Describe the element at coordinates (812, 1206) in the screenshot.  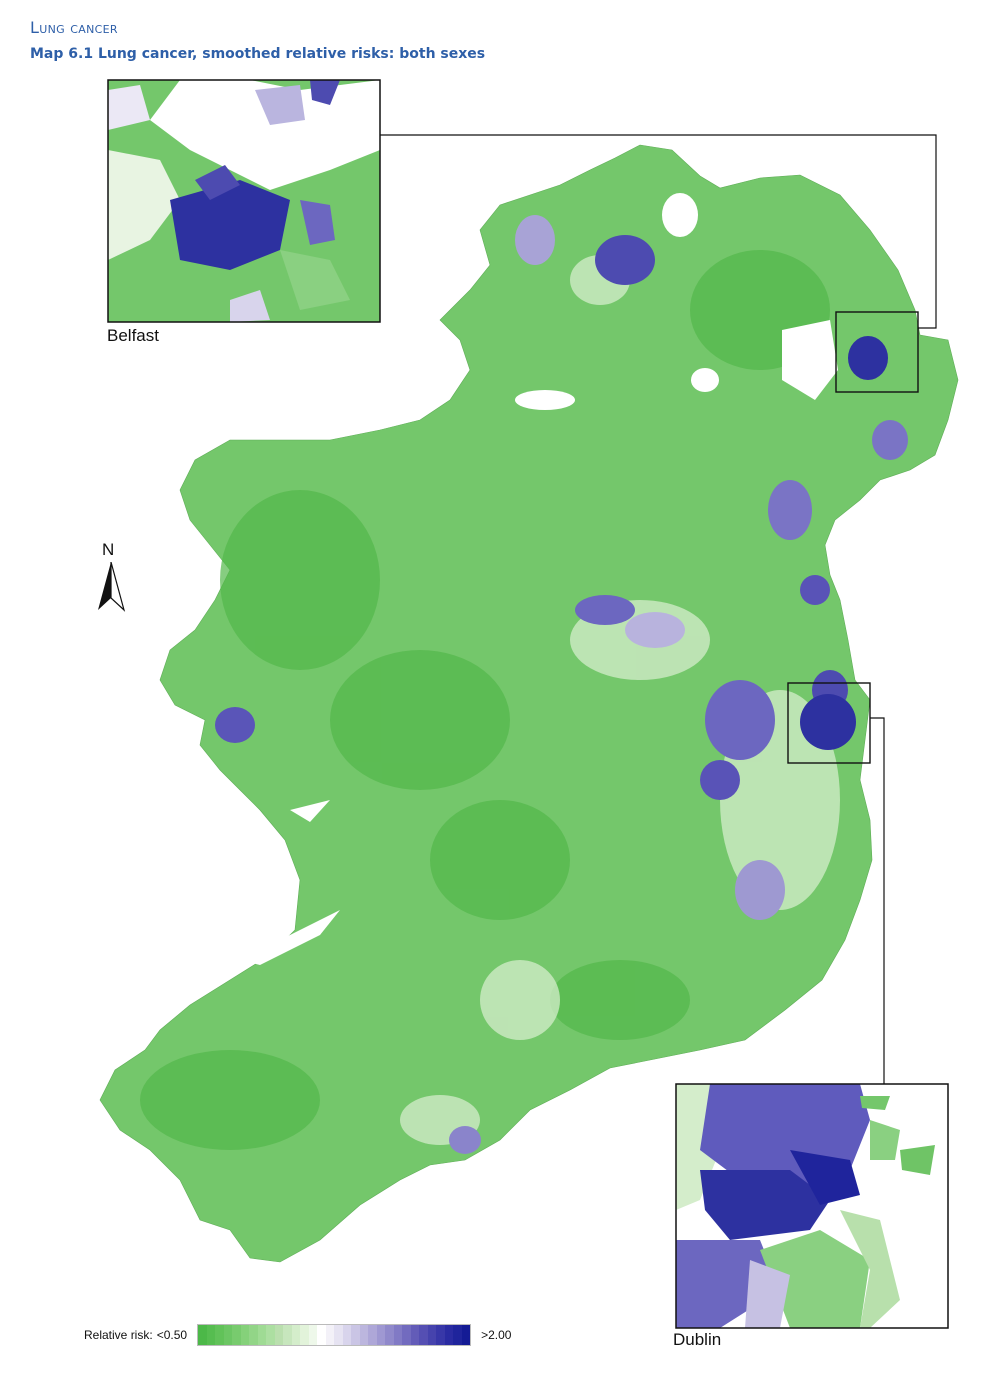
I see `dublin-inset` at that location.